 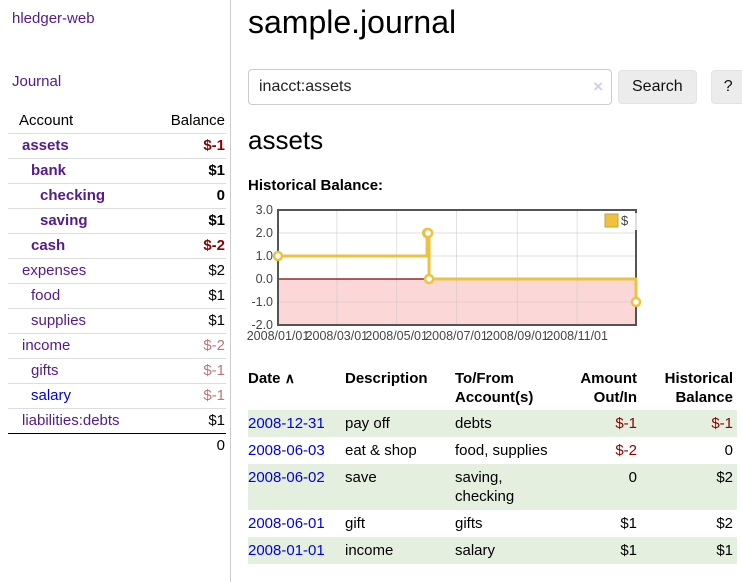 What do you see at coordinates (473, 423) in the screenshot?
I see `transaction-accounts: debts` at bounding box center [473, 423].